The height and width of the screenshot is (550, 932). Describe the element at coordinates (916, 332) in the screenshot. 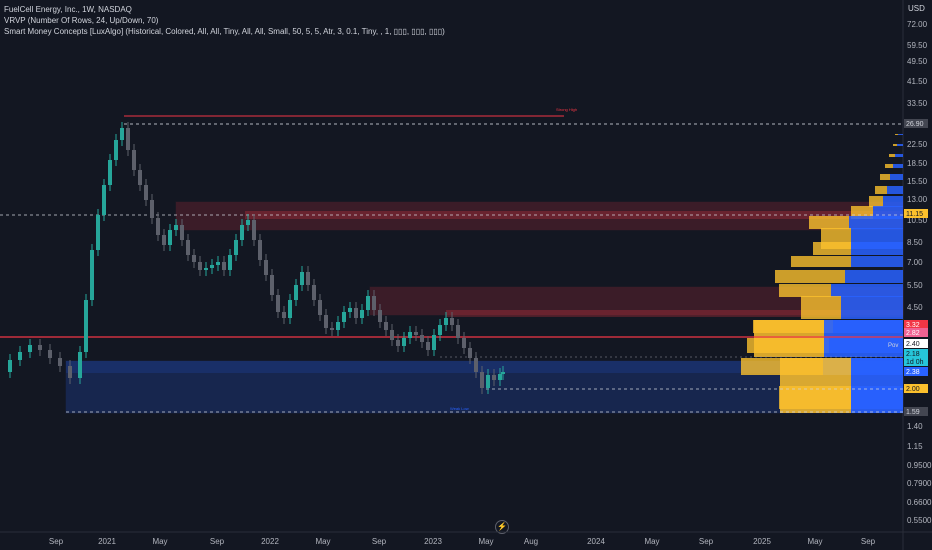

I see `price-tag: 2.82` at that location.